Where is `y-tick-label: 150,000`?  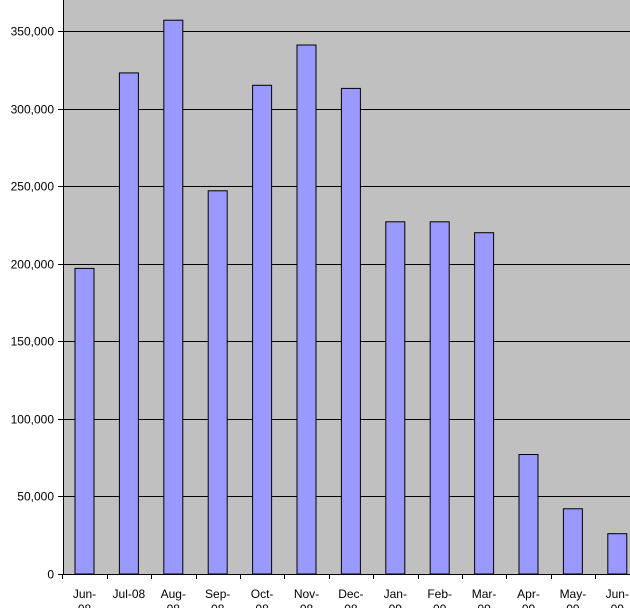 y-tick-label: 150,000 is located at coordinates (33, 342).